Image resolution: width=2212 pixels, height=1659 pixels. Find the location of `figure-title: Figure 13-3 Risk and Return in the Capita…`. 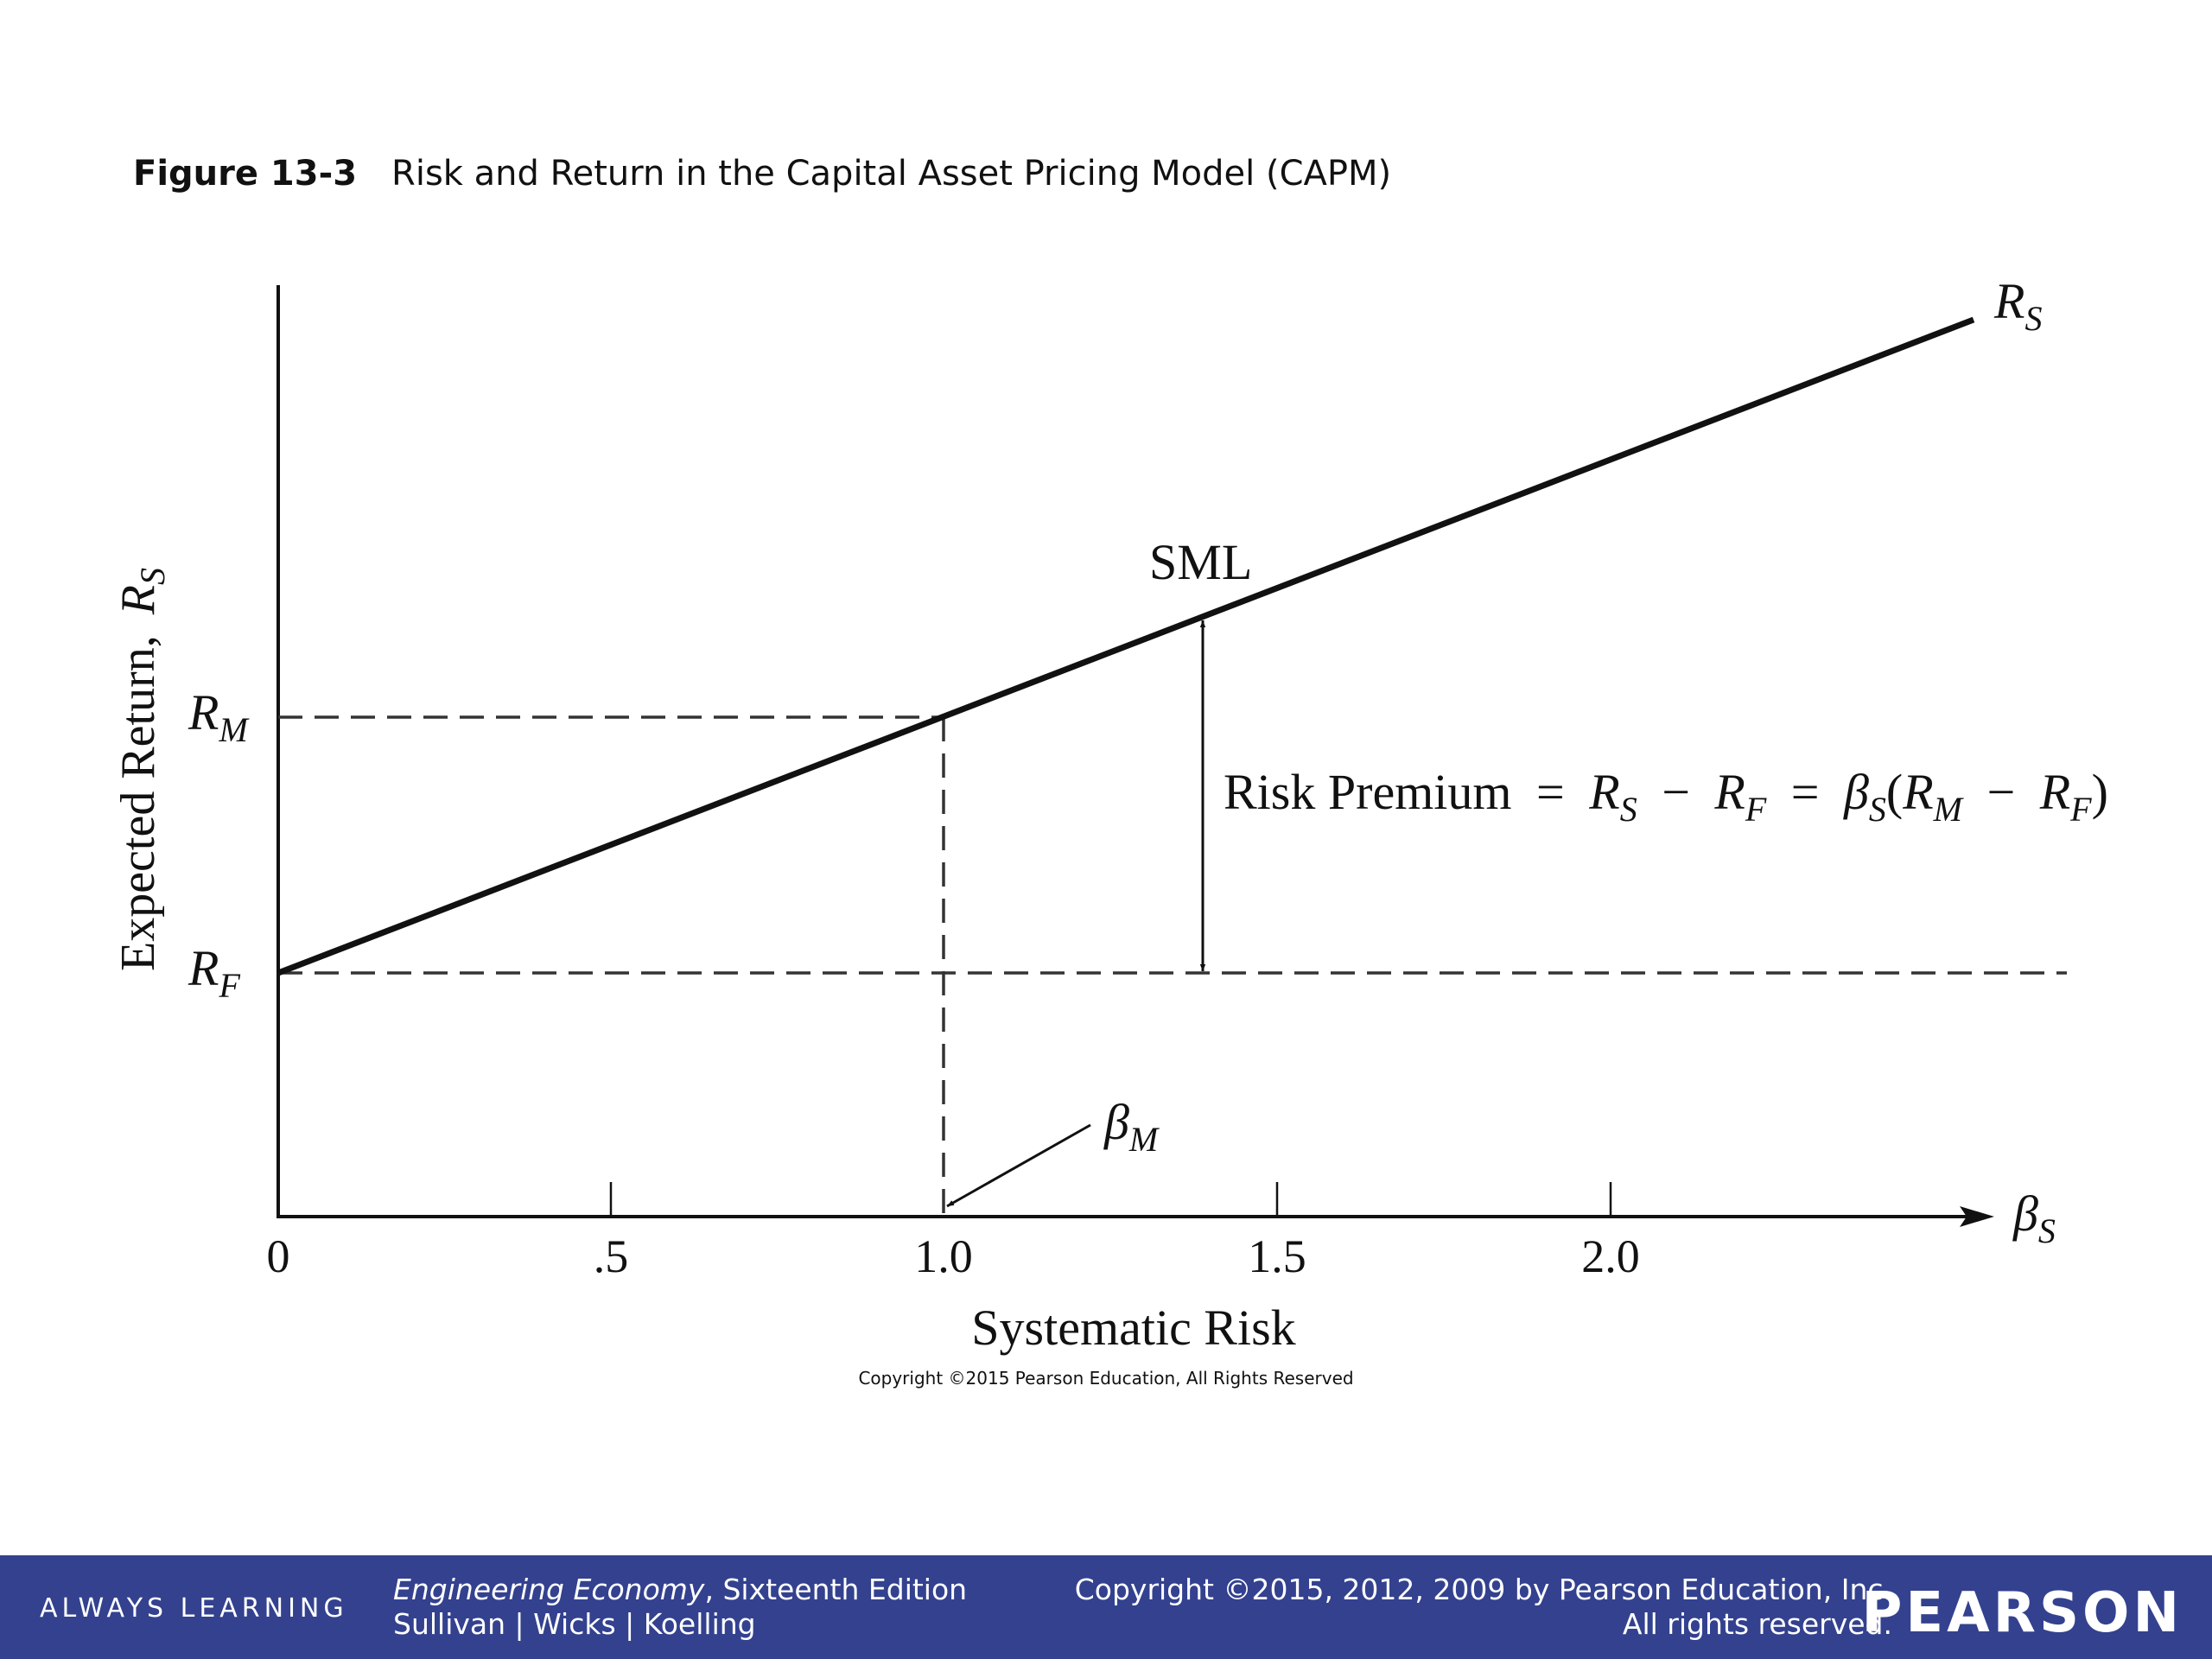

figure-title: Figure 13-3 Risk and Return in the Capita… is located at coordinates (762, 174).